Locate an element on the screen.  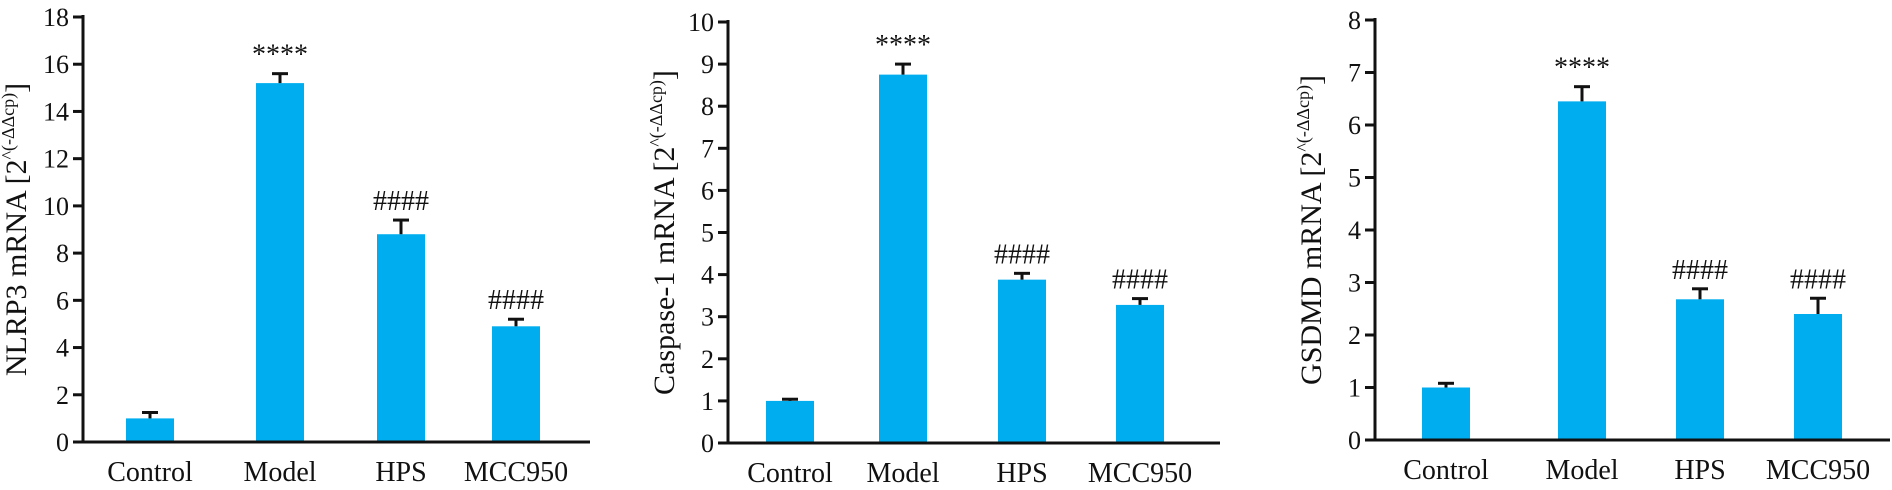
y-axis-label-main: Caspase-1 mRNA [2 is located at coordinates (664, 271).